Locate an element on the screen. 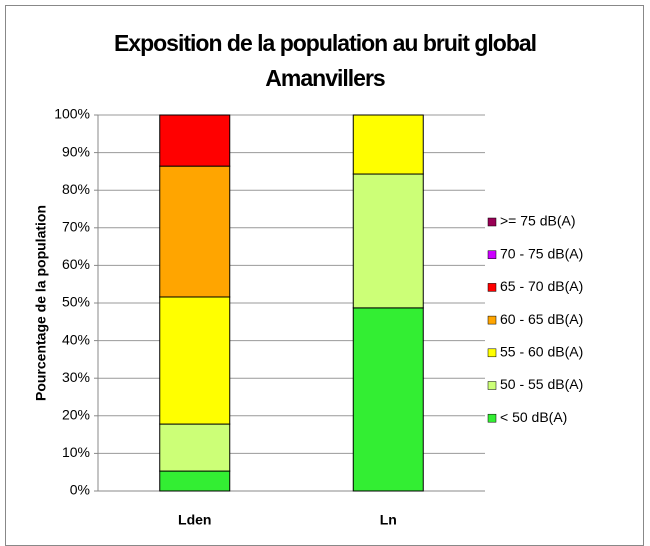  x-tick-label: Lden is located at coordinates (194, 520).